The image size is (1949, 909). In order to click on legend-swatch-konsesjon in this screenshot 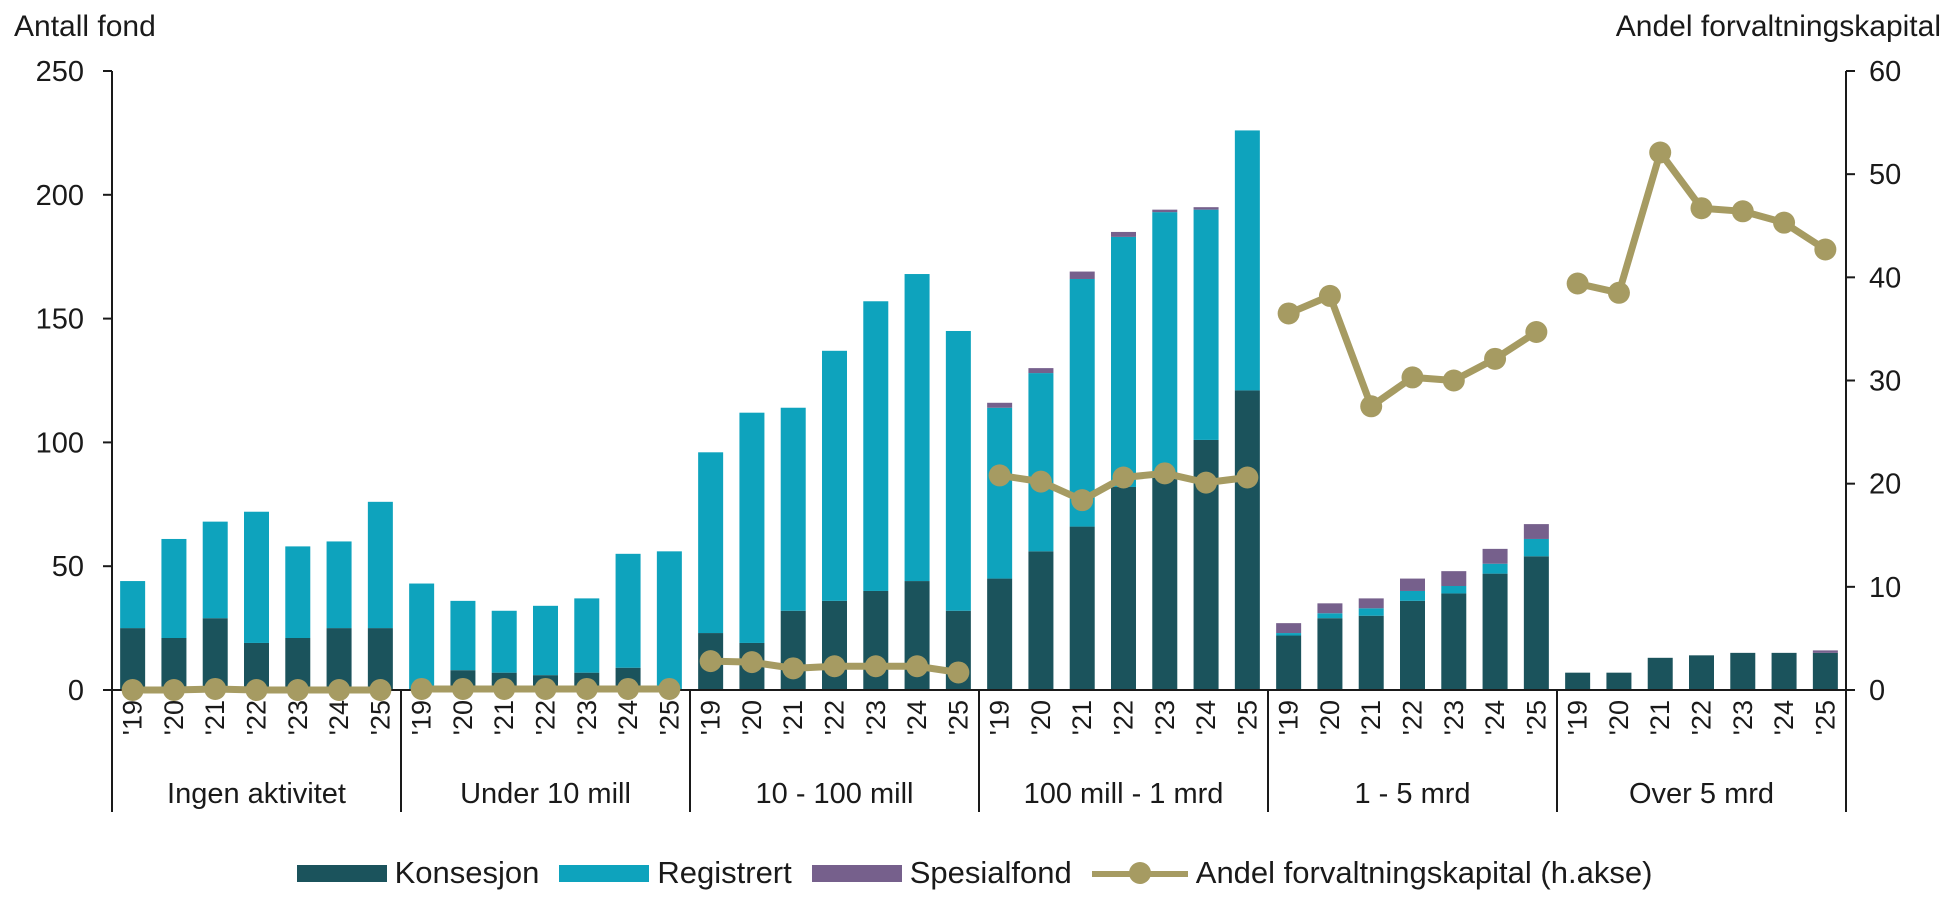, I will do `click(341, 873)`.